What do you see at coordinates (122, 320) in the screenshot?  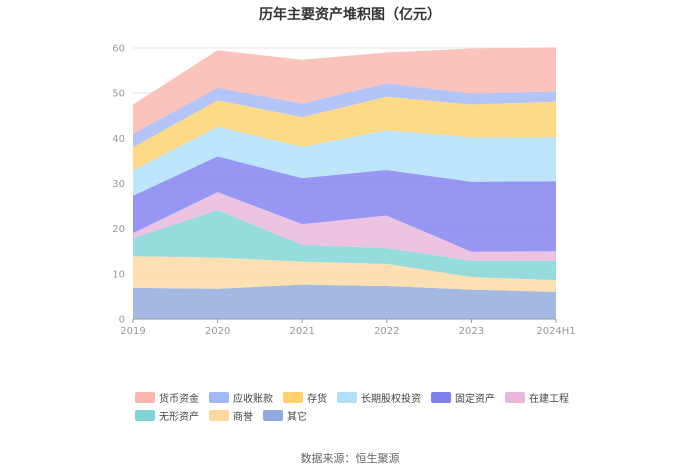 I see `y-tick-label: 0` at bounding box center [122, 320].